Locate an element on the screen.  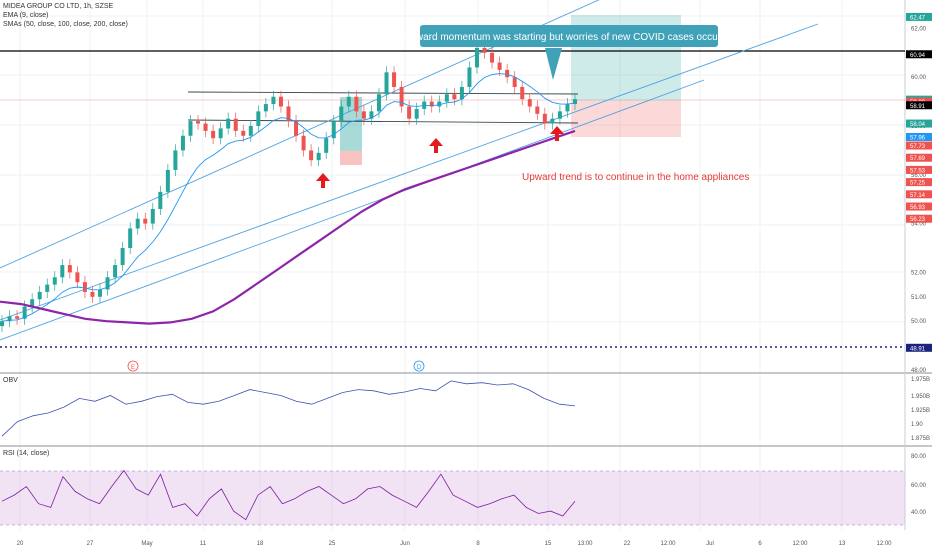
time-tick-label: 25 is located at coordinates (332, 544).